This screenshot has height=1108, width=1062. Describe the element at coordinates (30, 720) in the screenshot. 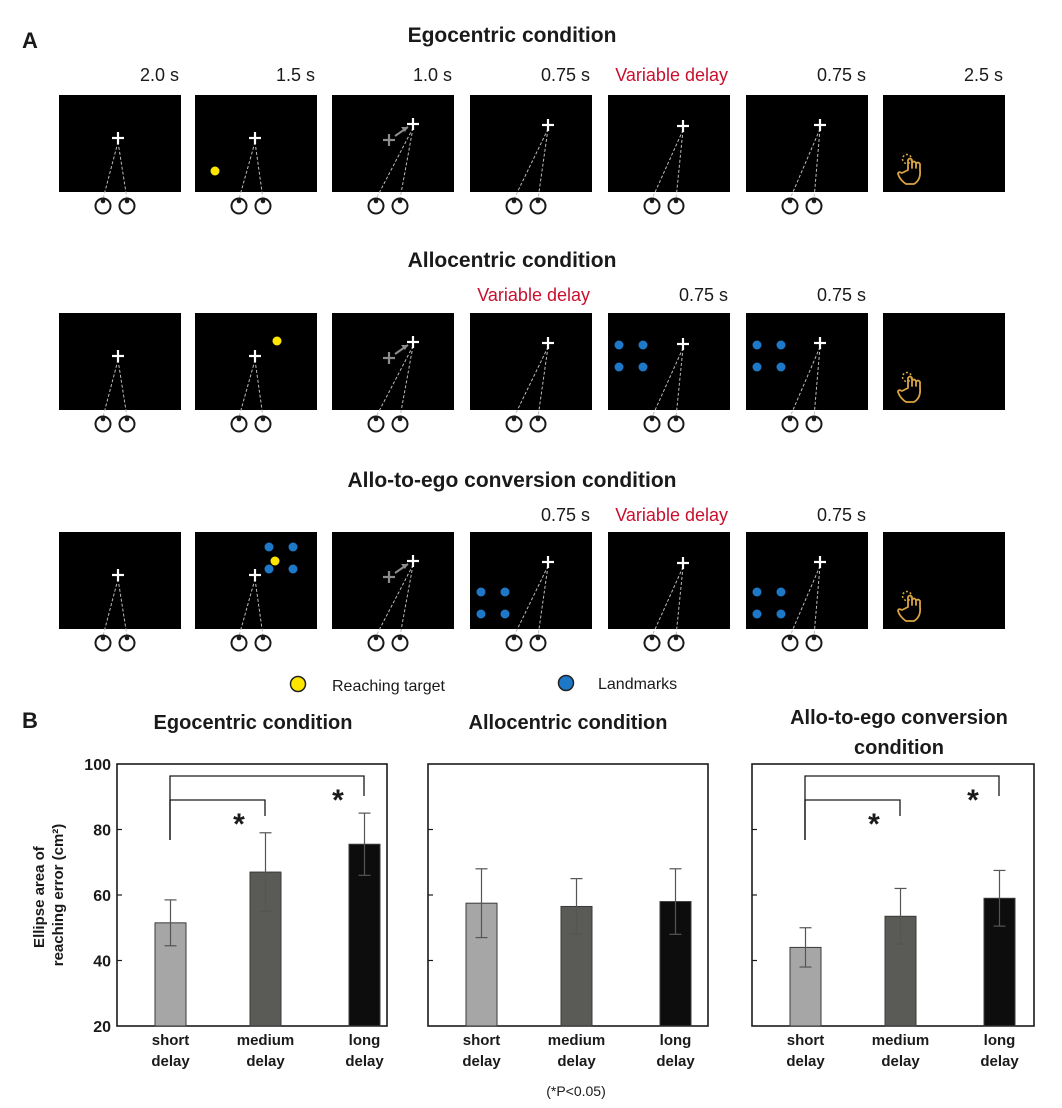

I see `panel-b-label: B` at that location.